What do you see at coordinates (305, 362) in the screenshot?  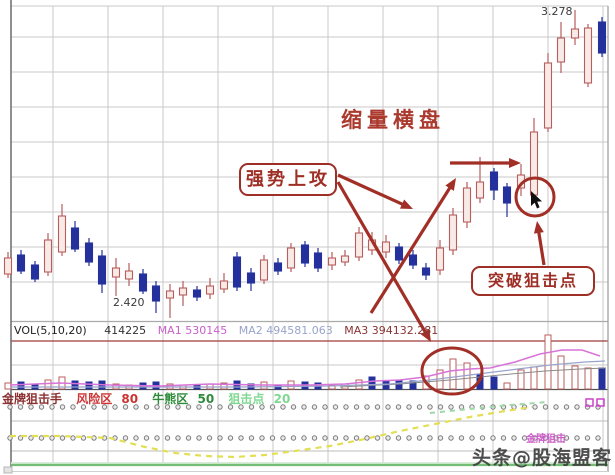 I see `volume-layer` at bounding box center [305, 362].